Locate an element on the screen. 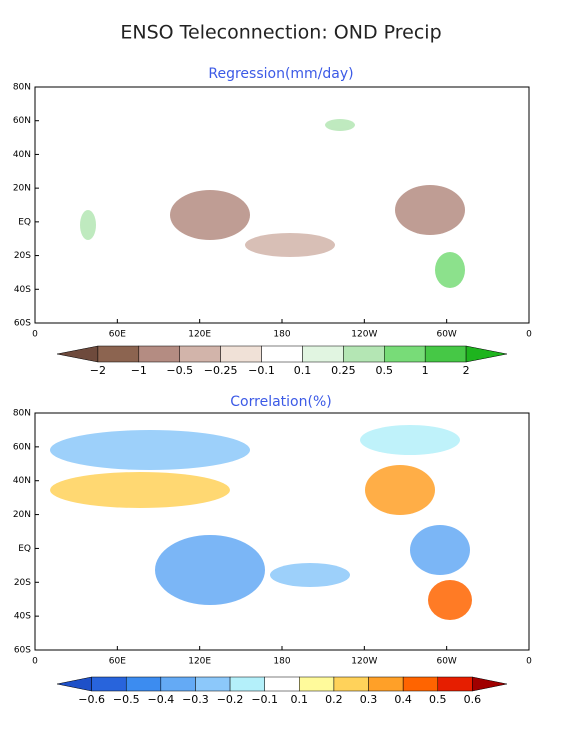 The width and height of the screenshot is (563, 754). colorbar-label: −0.3 is located at coordinates (195, 699).